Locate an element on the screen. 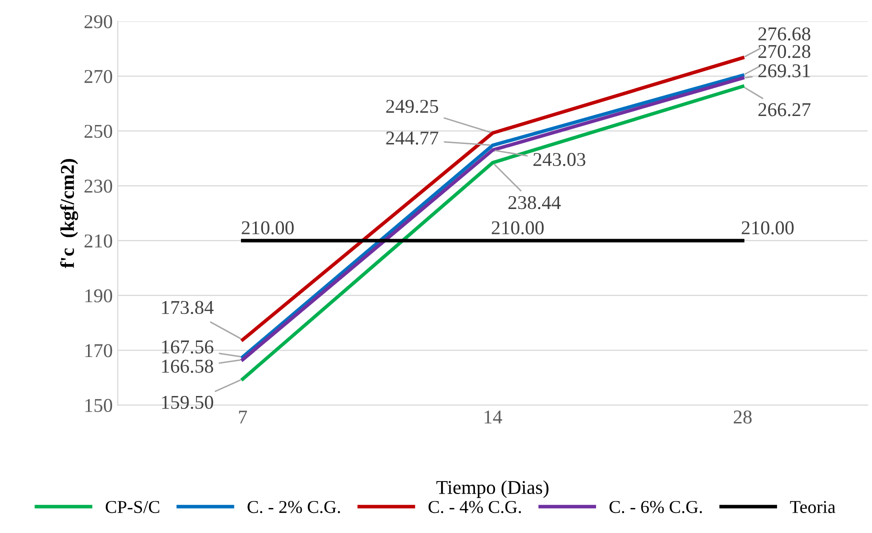 This screenshot has height=533, width=872. y-tick-label: 230 is located at coordinates (98, 186).